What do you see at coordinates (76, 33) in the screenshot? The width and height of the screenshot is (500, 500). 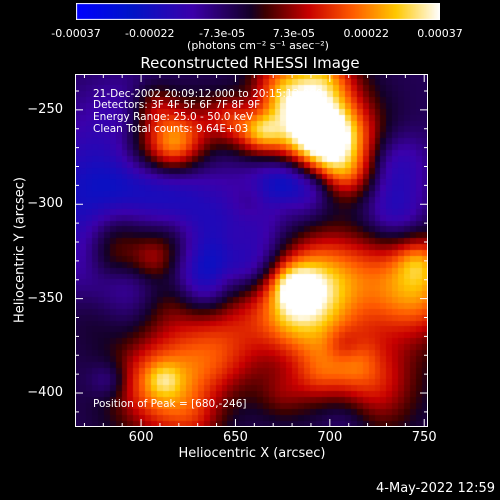 I see `colorbar-tick-label: -0.00037` at bounding box center [76, 33].